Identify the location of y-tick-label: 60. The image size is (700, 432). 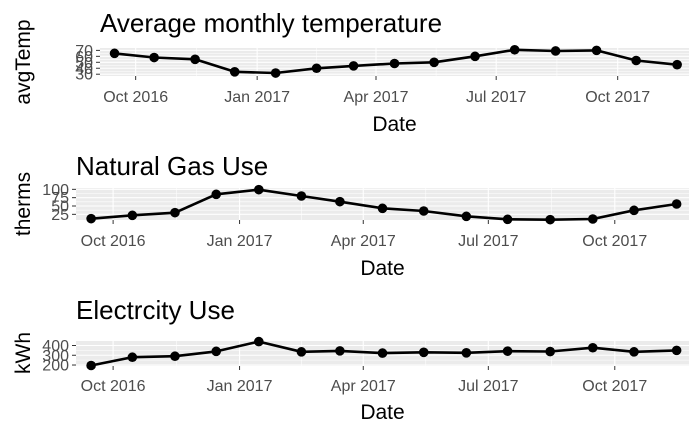
(84, 57).